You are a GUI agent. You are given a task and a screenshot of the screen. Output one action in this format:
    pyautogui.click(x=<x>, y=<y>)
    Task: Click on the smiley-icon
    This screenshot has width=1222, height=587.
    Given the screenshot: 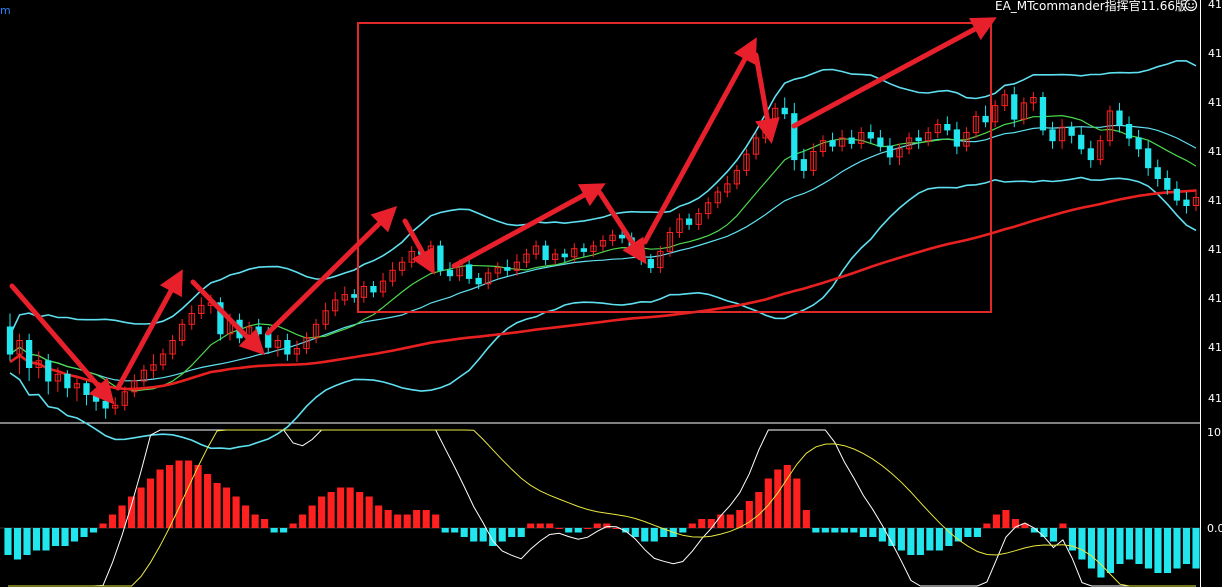 What is the action you would take?
    pyautogui.click(x=1191, y=6)
    